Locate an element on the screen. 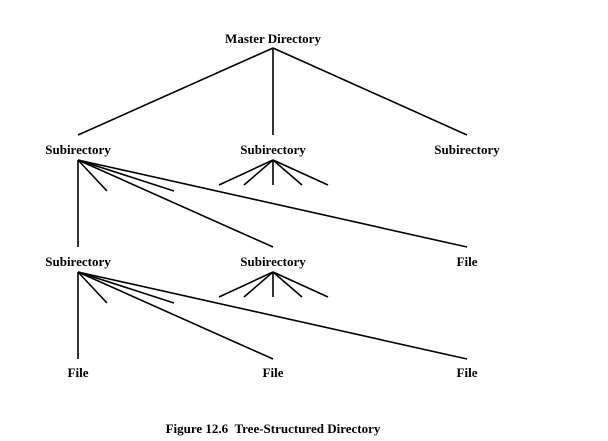  node-master-directory: Master Directory is located at coordinates (273, 38).